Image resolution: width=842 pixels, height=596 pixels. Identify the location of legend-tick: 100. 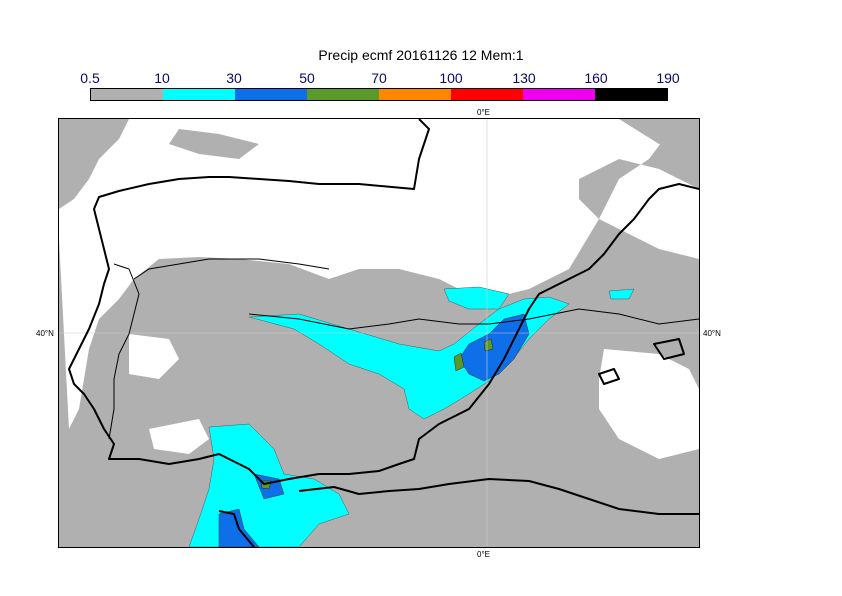
(451, 78).